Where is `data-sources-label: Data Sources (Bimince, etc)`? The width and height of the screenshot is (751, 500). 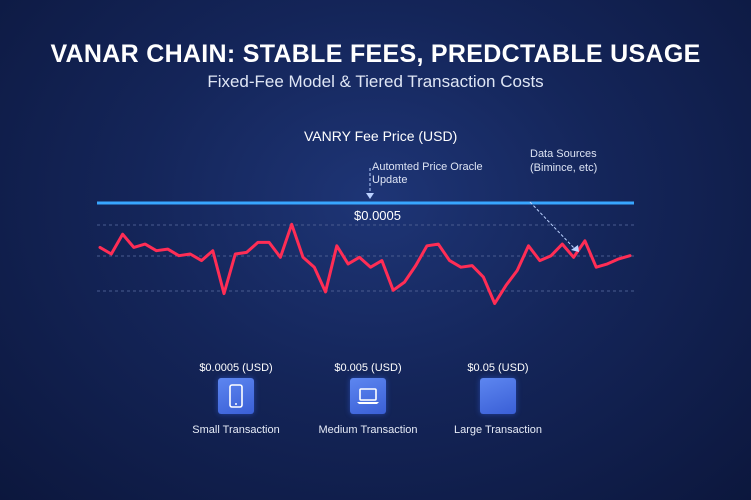
data-sources-label: Data Sources (Bimince, etc) is located at coordinates (563, 161).